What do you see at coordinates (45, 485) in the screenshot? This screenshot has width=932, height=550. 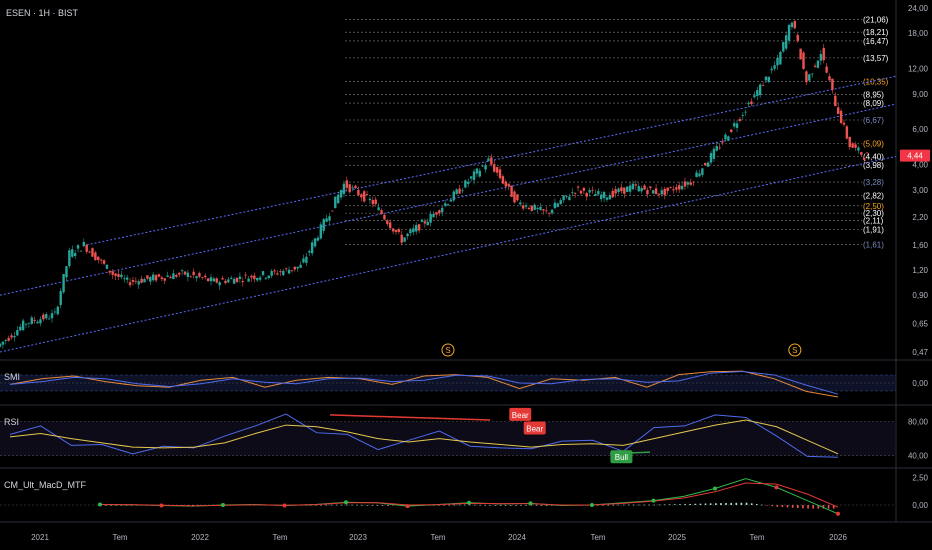 I see `macd-title: CM_Ult_MacD_MTF` at bounding box center [45, 485].